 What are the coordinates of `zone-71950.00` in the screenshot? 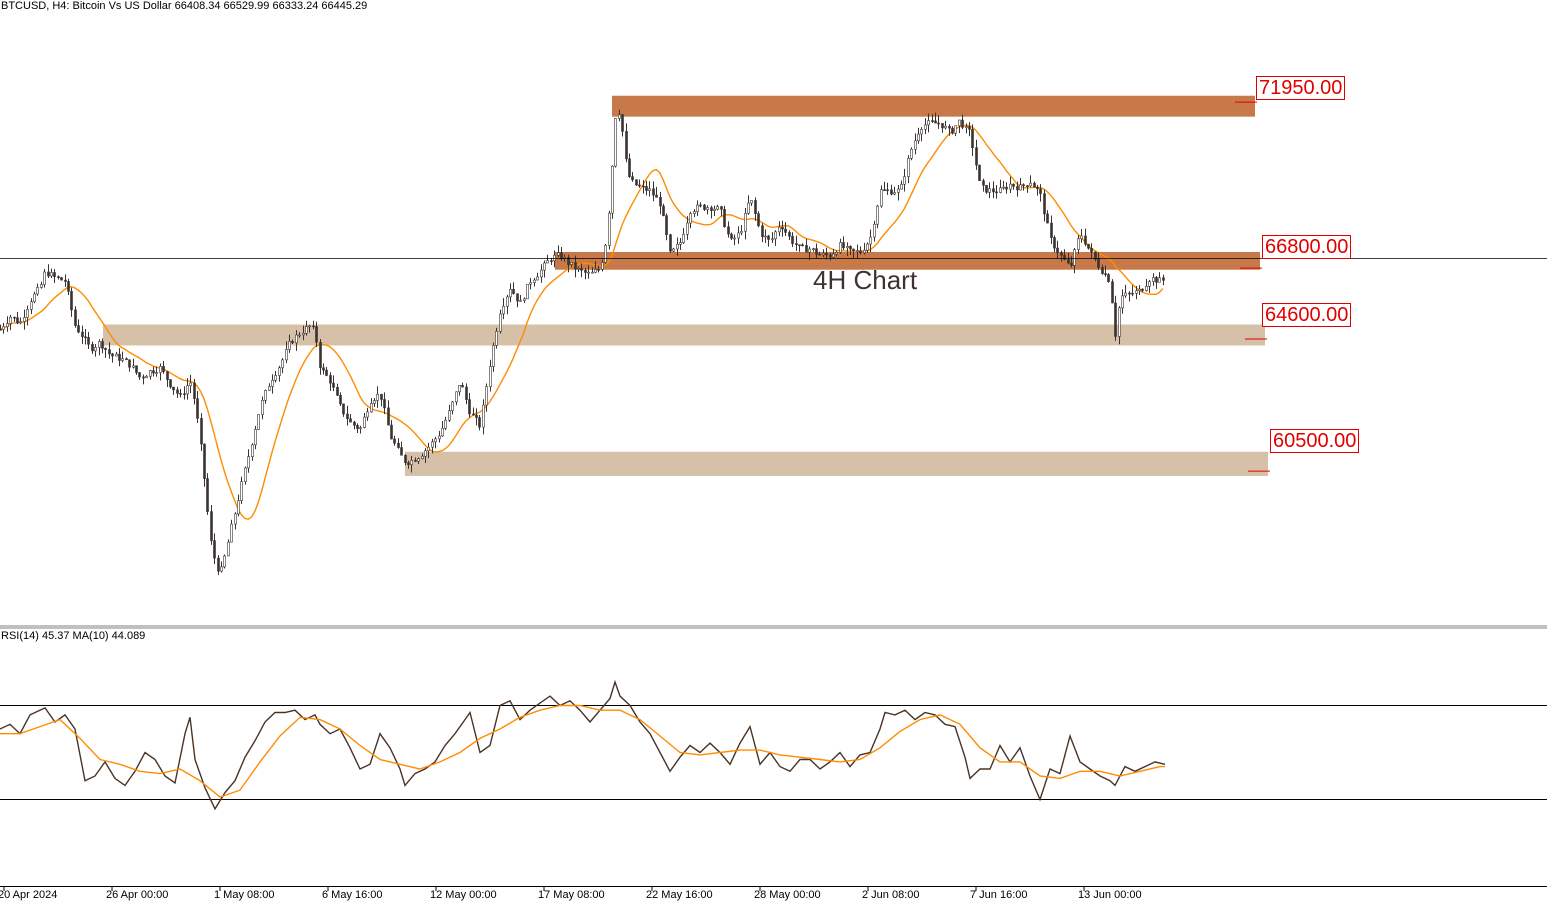 It's located at (933, 106).